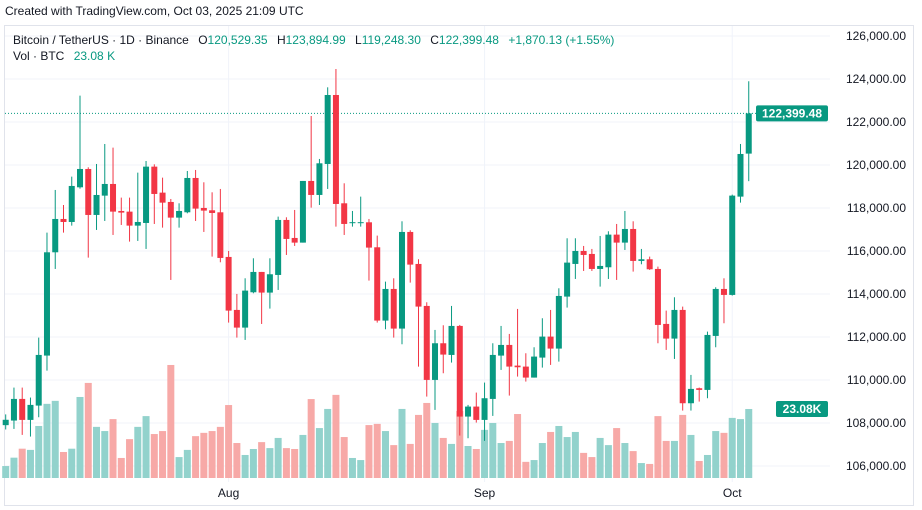  What do you see at coordinates (876, 337) in the screenshot?
I see `price-tick-label: 112,000.00` at bounding box center [876, 337].